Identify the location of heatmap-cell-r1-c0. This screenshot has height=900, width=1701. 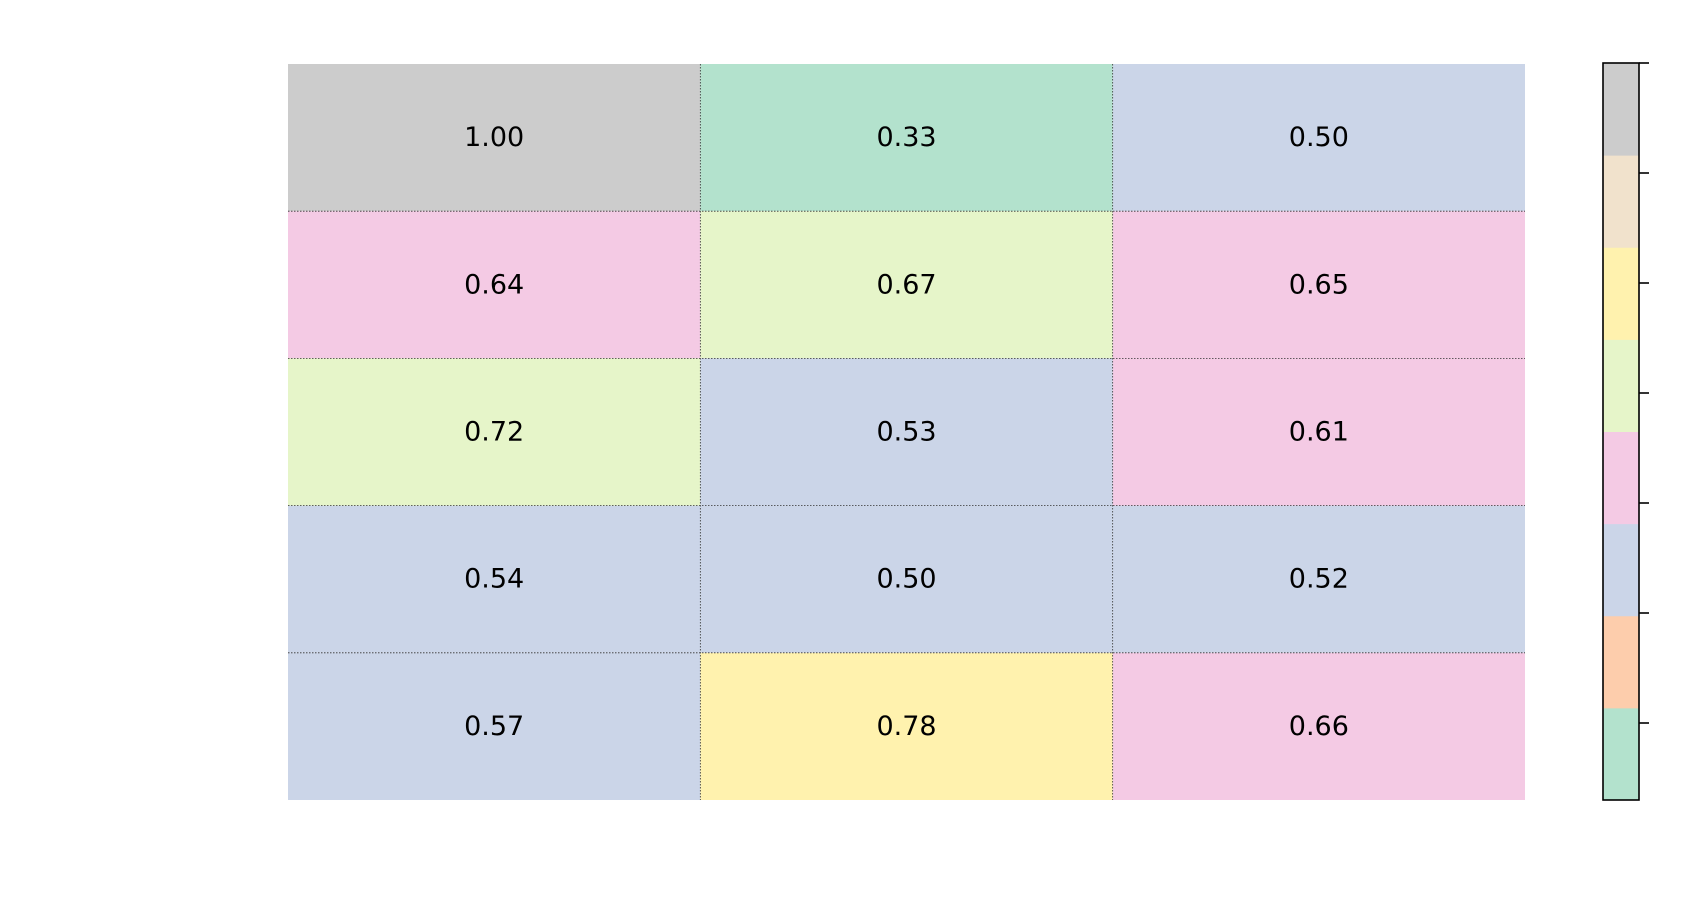
(494, 285).